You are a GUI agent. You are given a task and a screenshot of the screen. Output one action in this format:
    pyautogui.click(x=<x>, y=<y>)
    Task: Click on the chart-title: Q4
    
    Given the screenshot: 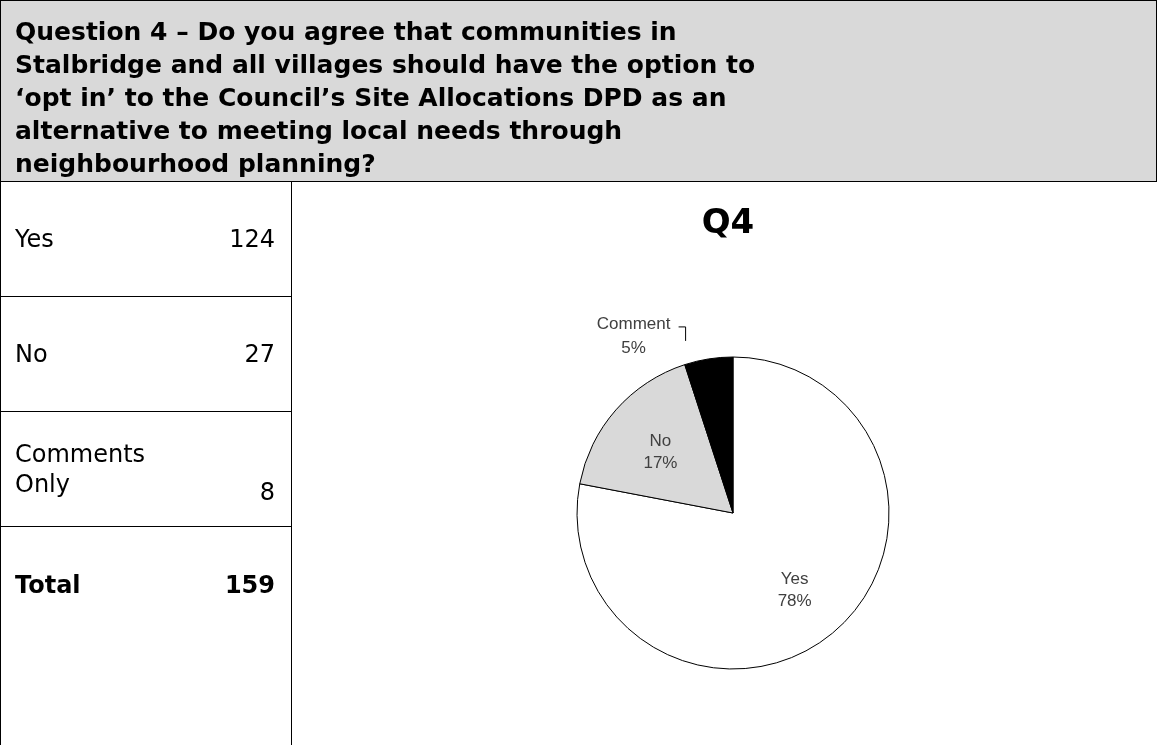 What is the action you would take?
    pyautogui.click(x=728, y=221)
    